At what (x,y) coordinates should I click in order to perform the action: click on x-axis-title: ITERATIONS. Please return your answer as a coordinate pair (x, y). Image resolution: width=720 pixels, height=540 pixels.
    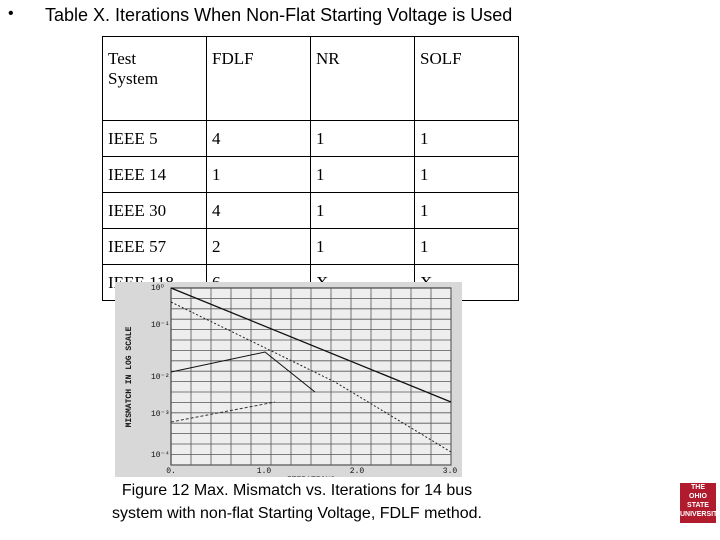
    Looking at the image, I should click on (311, 476).